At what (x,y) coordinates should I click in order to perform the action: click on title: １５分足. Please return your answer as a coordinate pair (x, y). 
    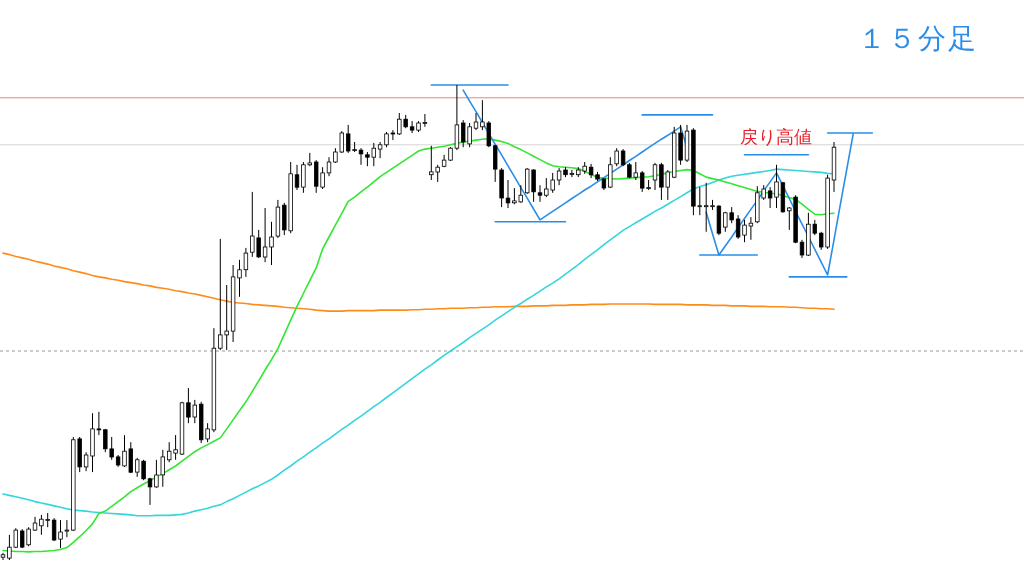
    Looking at the image, I should click on (918, 38).